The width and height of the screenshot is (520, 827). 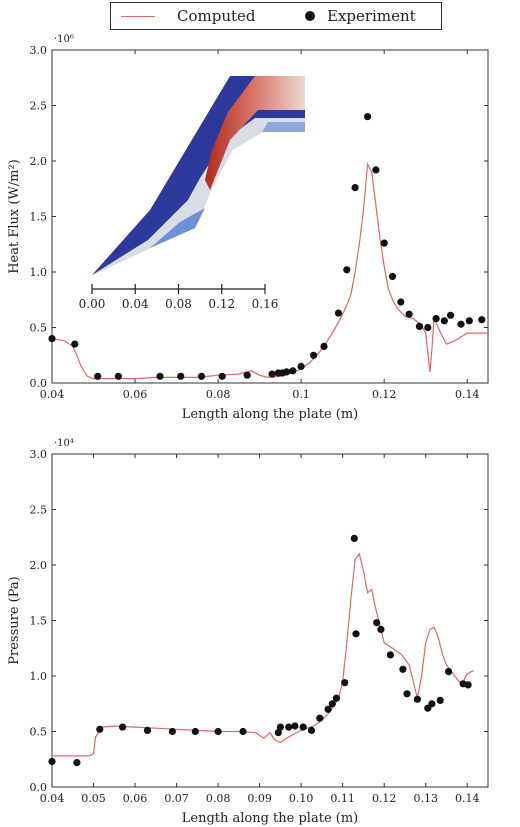 What do you see at coordinates (178, 304) in the screenshot?
I see `inset-tick-label: 0.08` at bounding box center [178, 304].